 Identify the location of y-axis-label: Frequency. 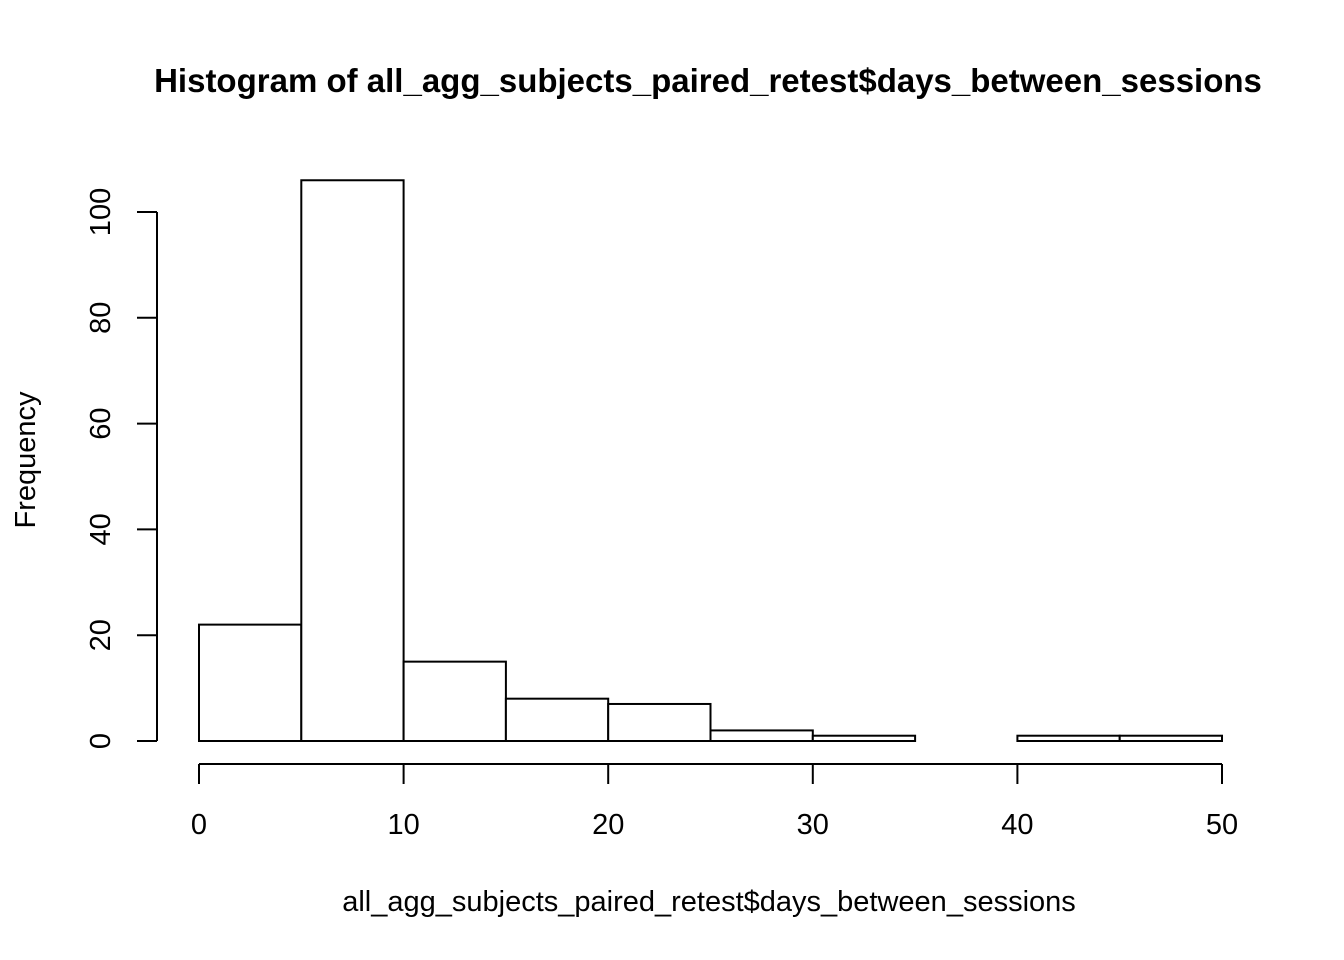
(26, 460).